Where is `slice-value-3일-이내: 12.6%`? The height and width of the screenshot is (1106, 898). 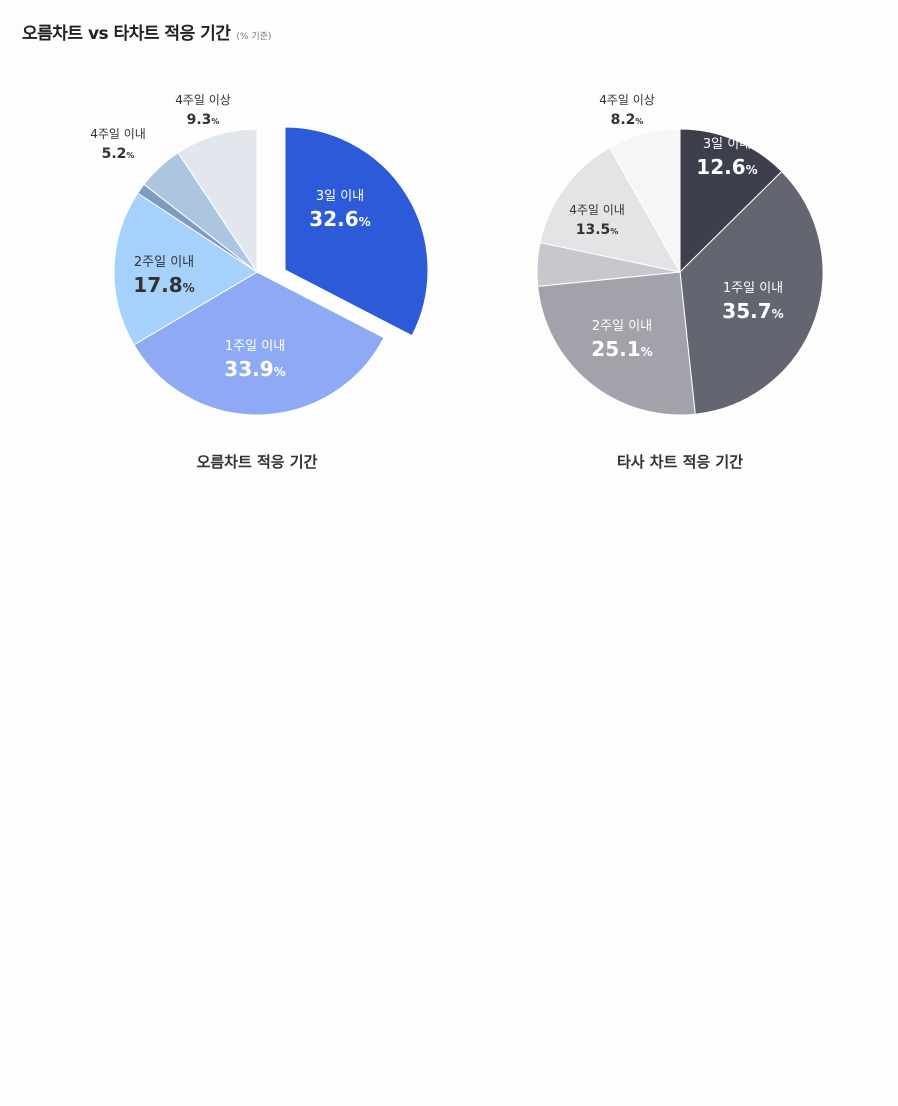
slice-value-3일-이내: 12.6% is located at coordinates (726, 167).